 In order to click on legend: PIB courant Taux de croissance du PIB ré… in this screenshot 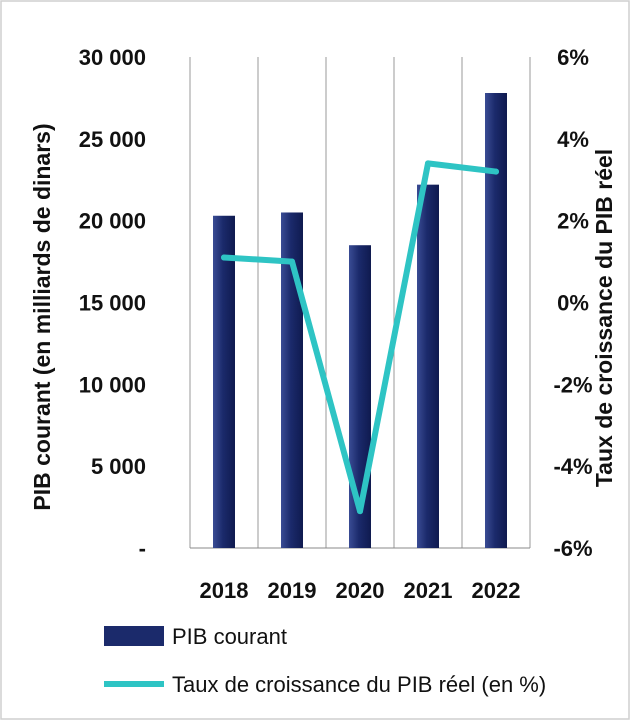, I will do `click(325, 660)`.